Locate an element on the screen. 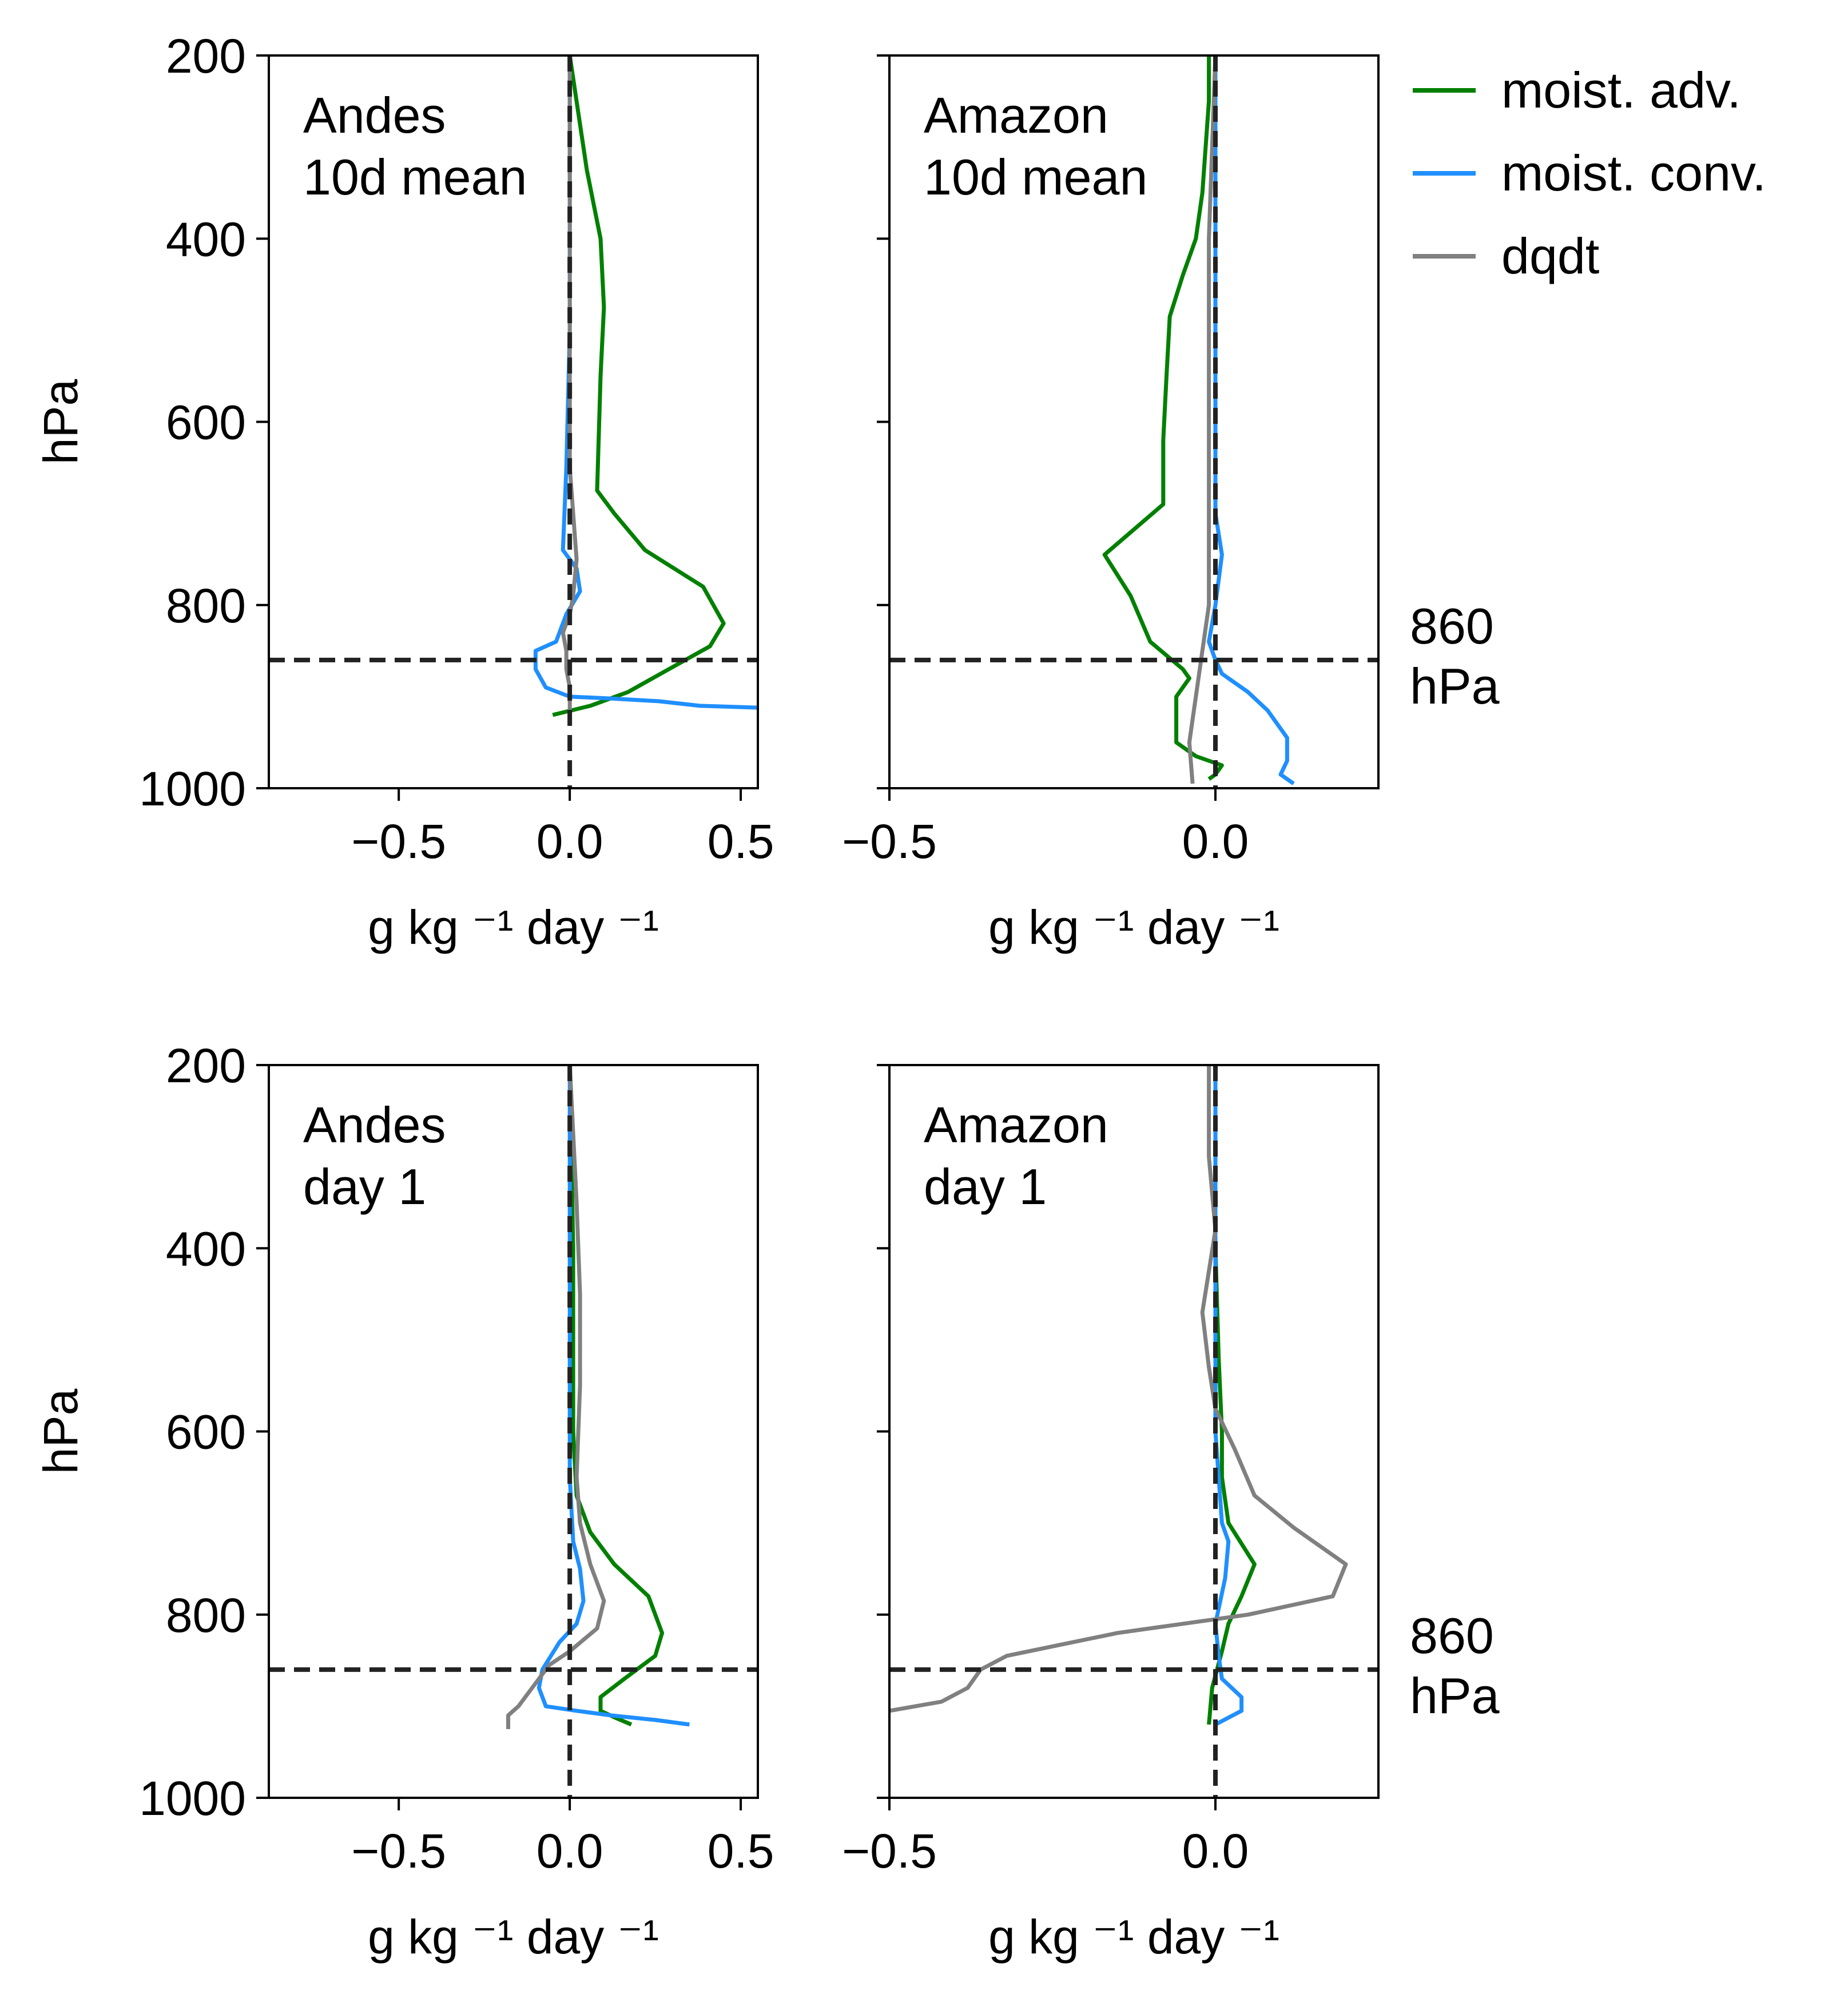  legend-label-moist-adv: moist. adv. is located at coordinates (1621, 90).